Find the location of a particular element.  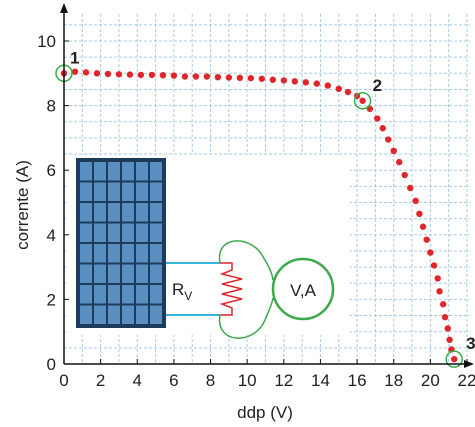

y-axis-arrow is located at coordinates (64, 8).